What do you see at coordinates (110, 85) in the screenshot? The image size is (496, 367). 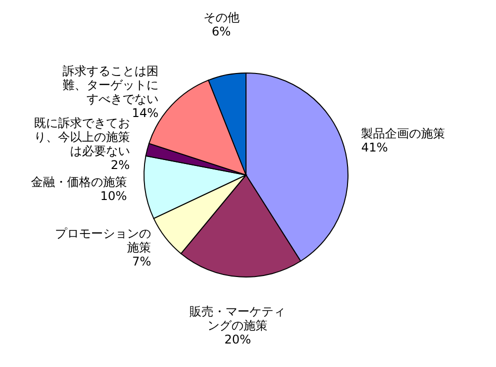 I see `slice-label: 訴求することは困難、ターゲットにすべきでない` at bounding box center [110, 85].